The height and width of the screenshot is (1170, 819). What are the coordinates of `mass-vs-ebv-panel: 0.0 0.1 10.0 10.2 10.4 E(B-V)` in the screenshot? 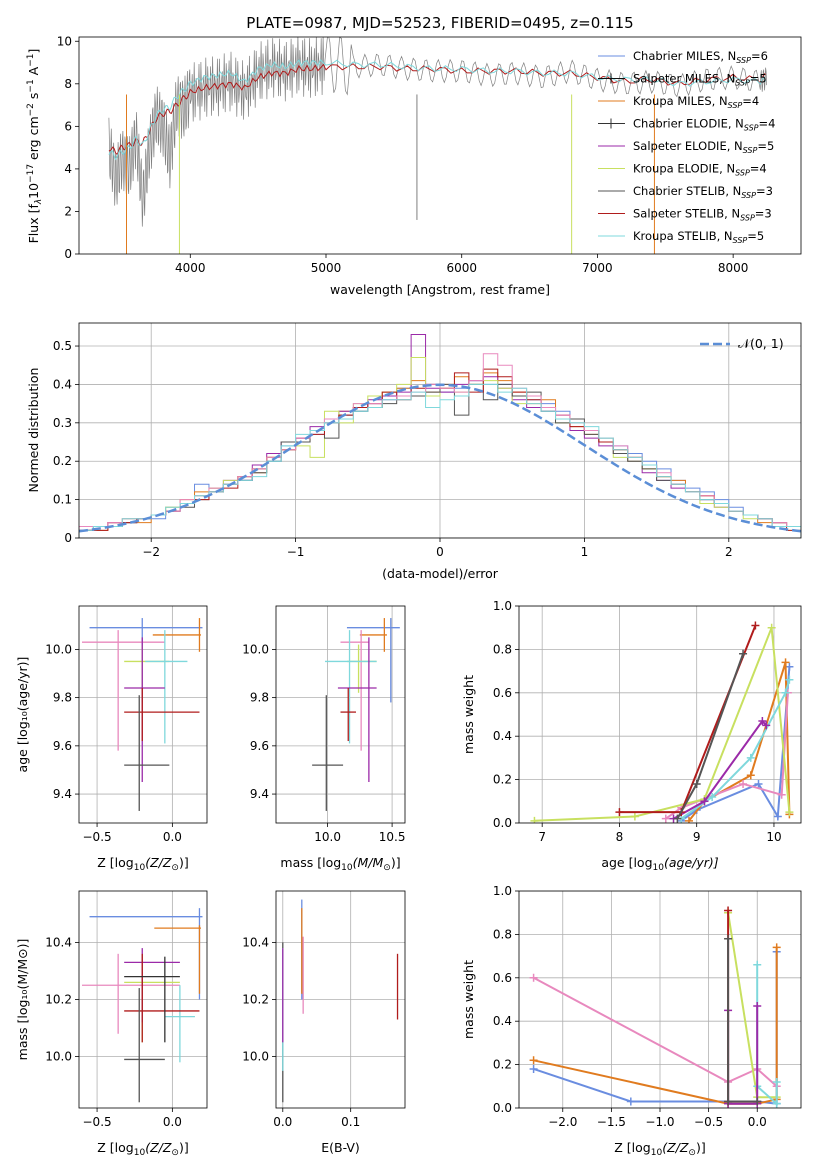 It's located at (324, 1022).